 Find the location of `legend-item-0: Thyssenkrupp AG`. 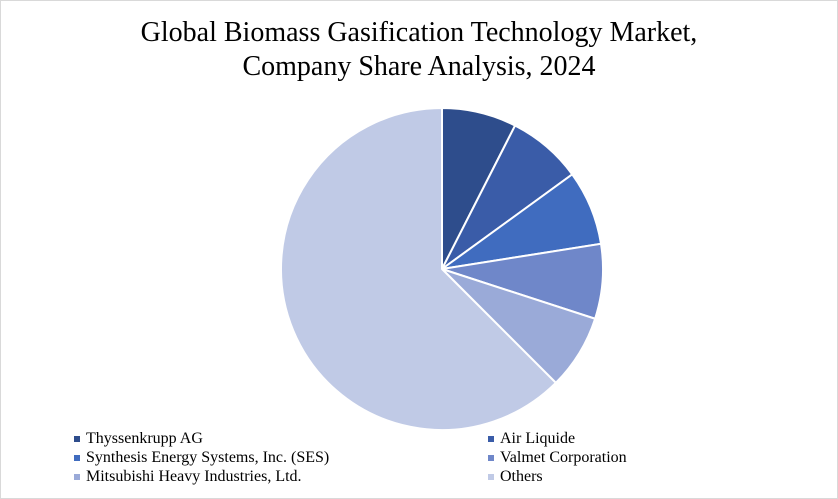

legend-item-0: Thyssenkrupp AG is located at coordinates (281, 438).